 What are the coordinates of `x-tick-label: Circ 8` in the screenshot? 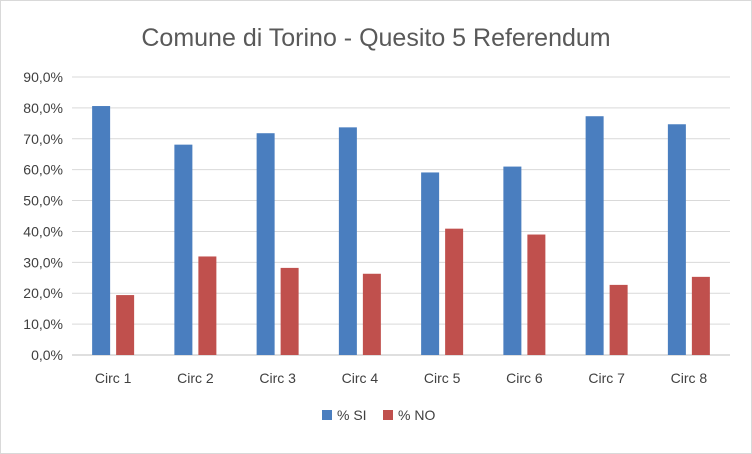 It's located at (689, 378).